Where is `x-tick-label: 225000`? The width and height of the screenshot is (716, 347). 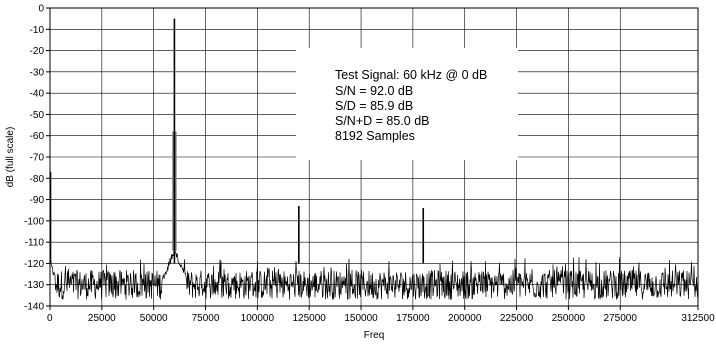
x-tick-label: 225000 is located at coordinates (517, 318).